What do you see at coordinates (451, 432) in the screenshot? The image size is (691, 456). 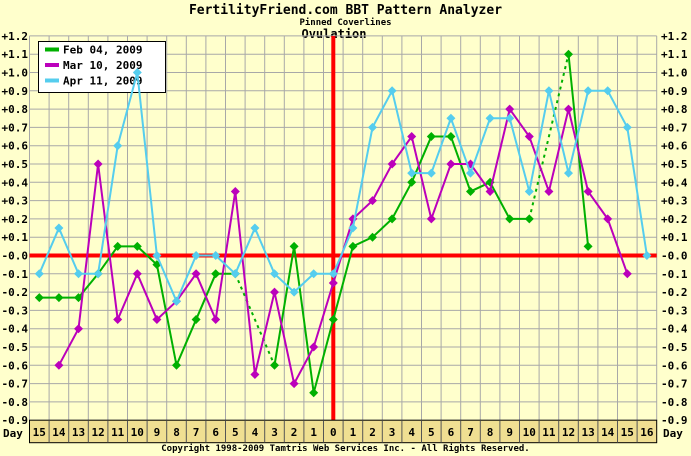 I see `day-label: 6` at bounding box center [451, 432].